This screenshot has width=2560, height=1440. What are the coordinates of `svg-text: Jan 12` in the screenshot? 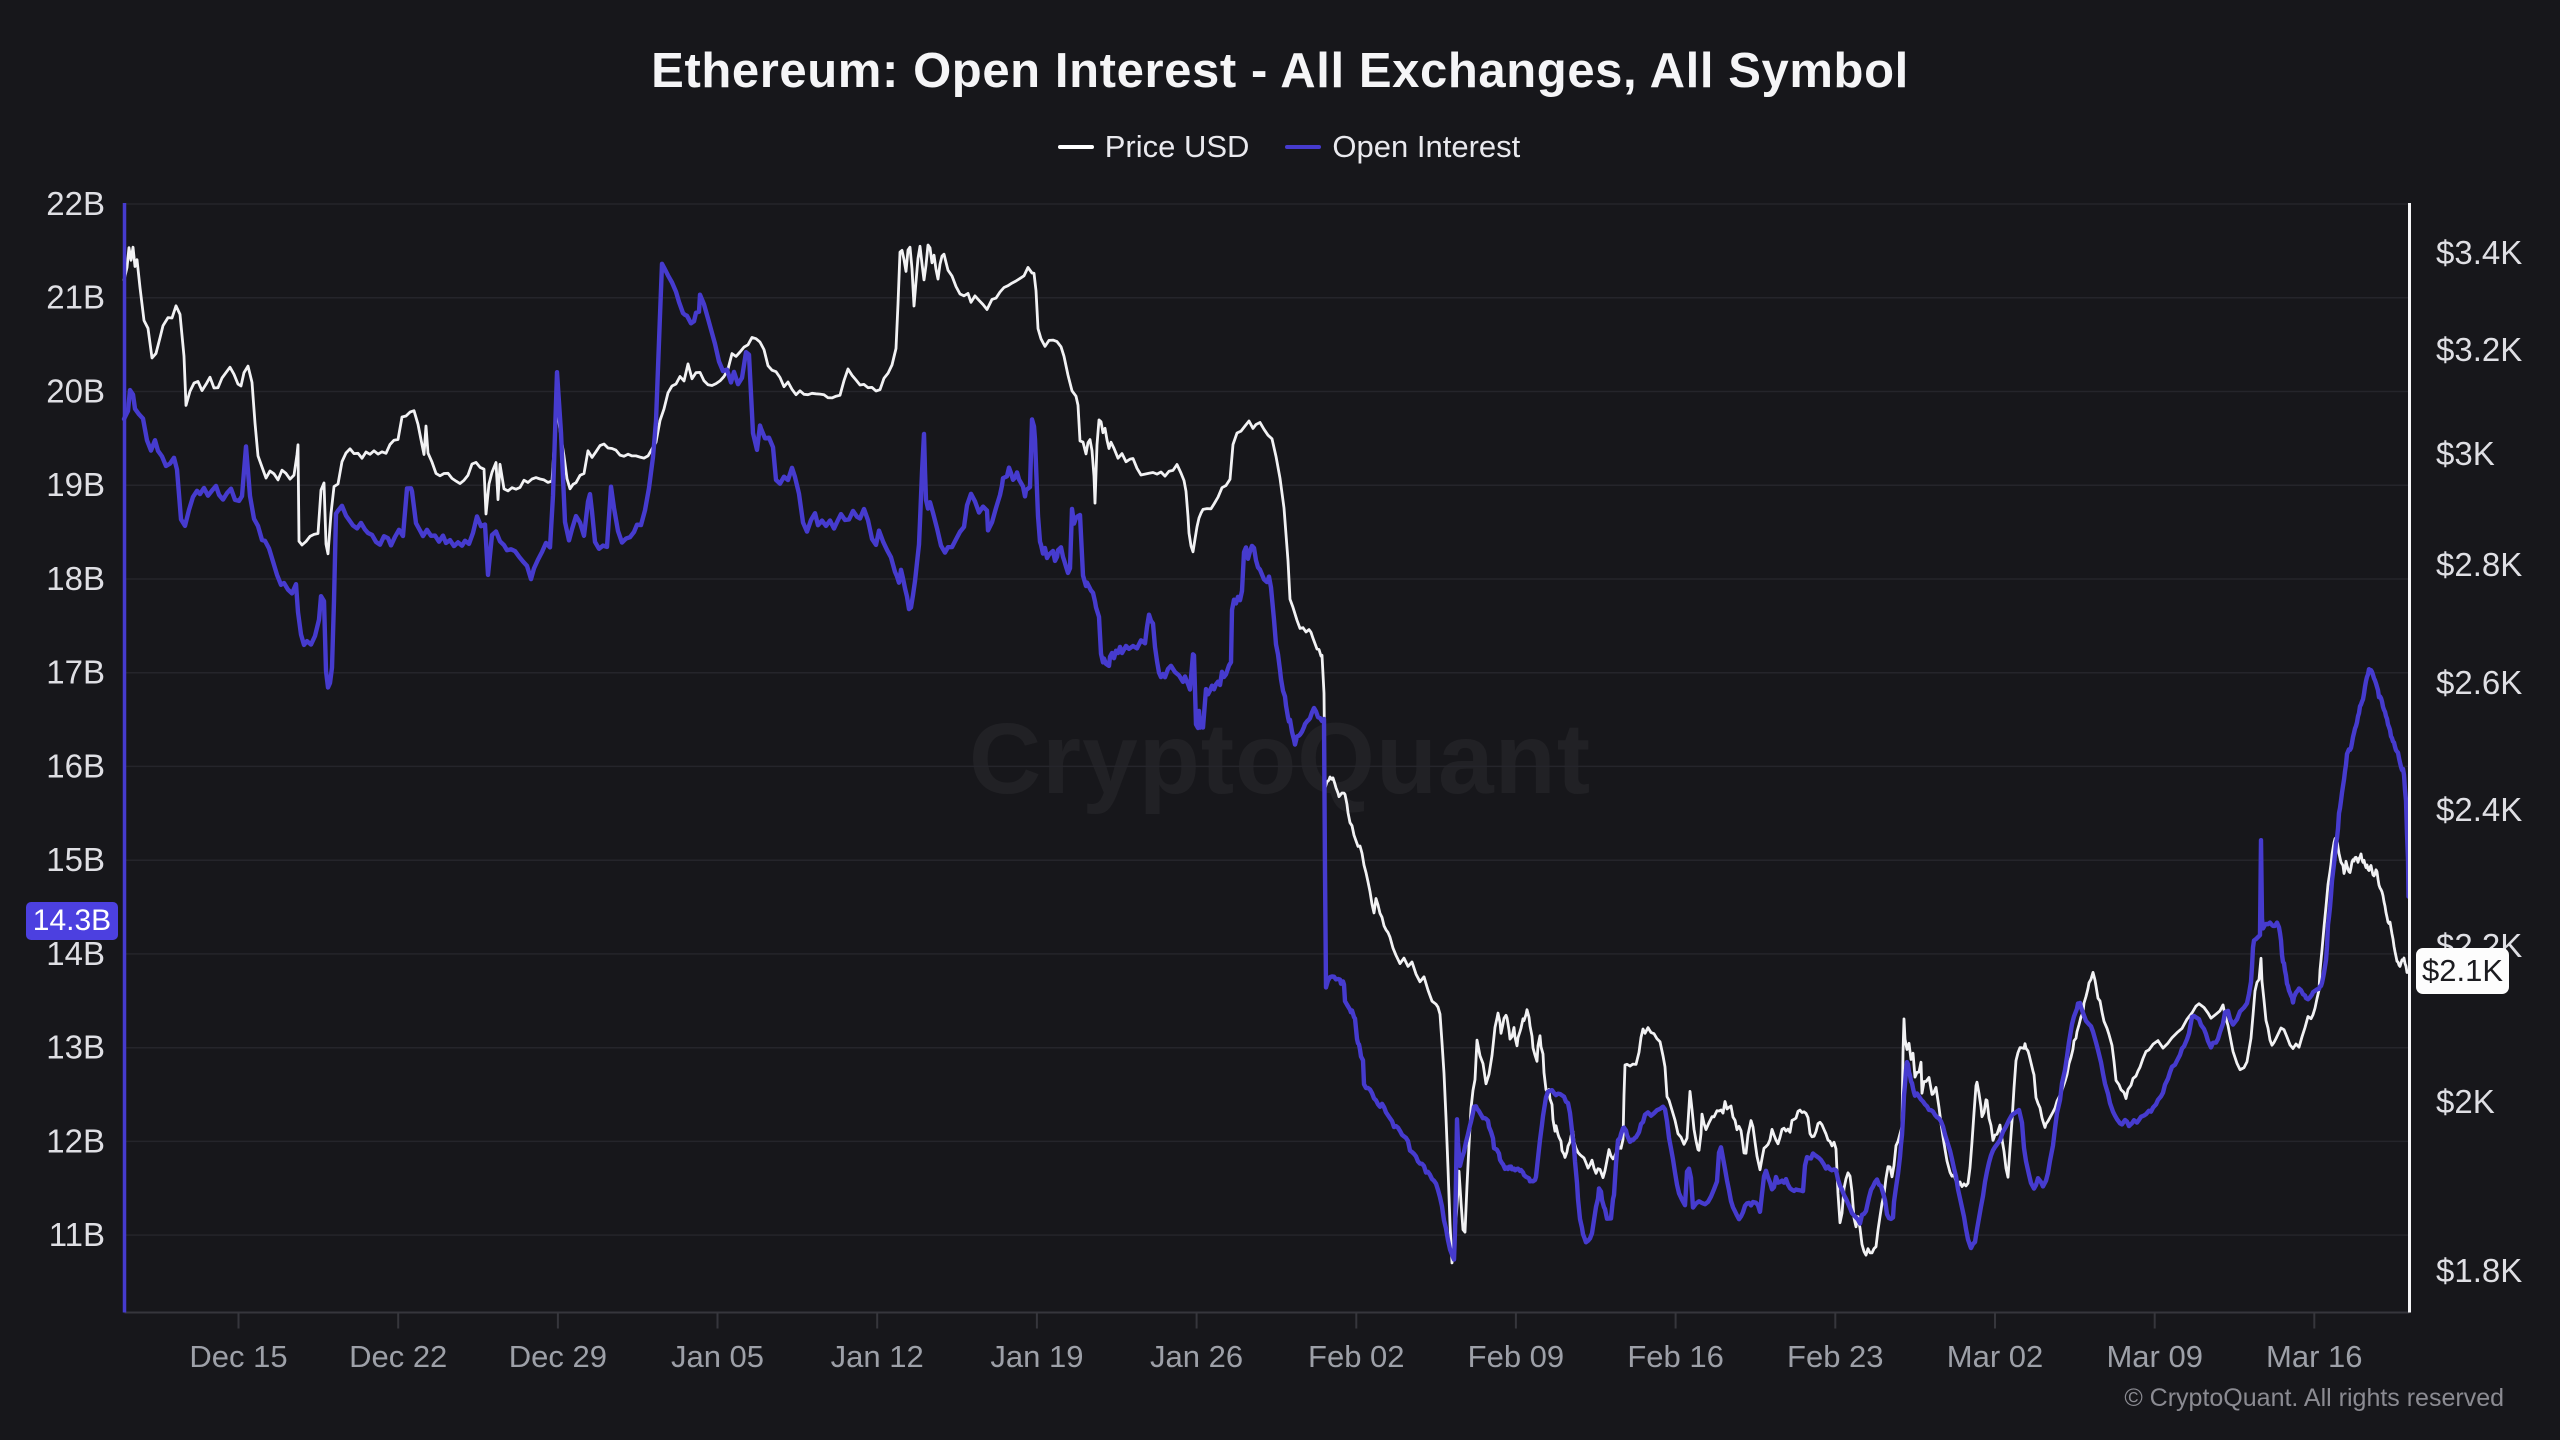 It's located at (877, 1356).